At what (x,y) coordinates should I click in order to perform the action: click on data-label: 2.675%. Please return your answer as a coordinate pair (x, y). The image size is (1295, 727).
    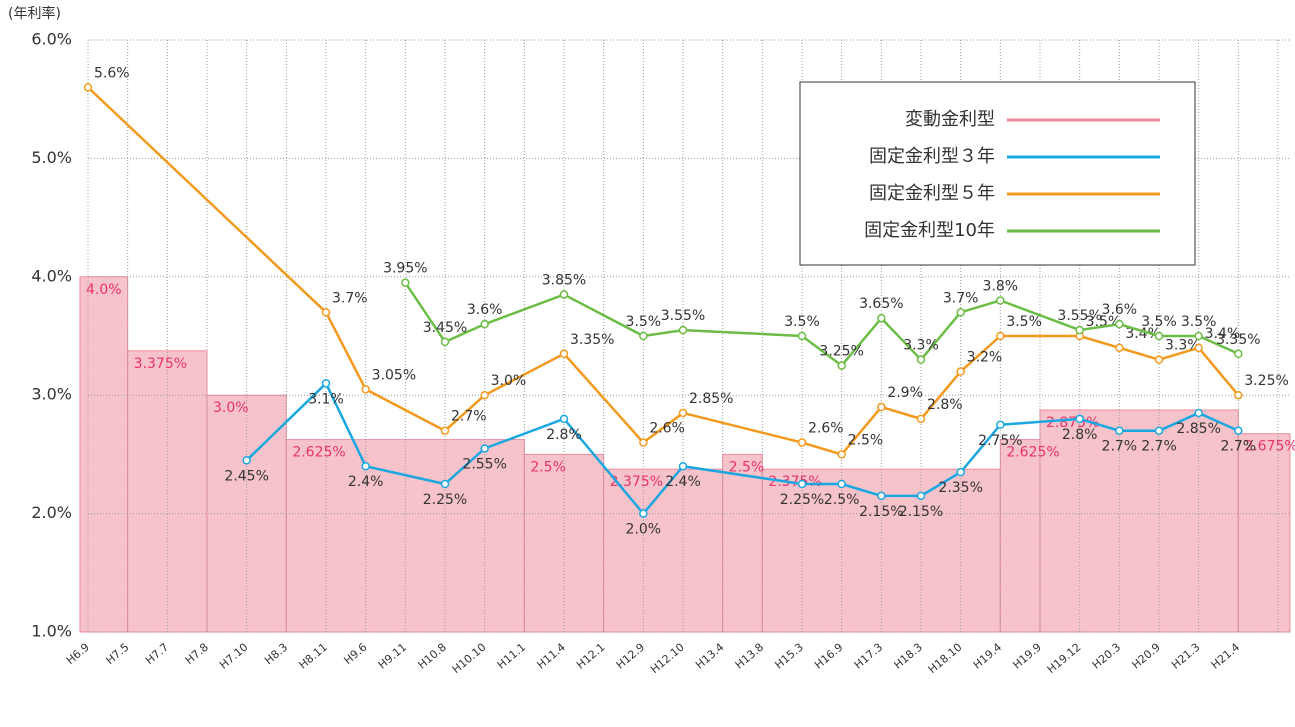
    Looking at the image, I should click on (1269, 447).